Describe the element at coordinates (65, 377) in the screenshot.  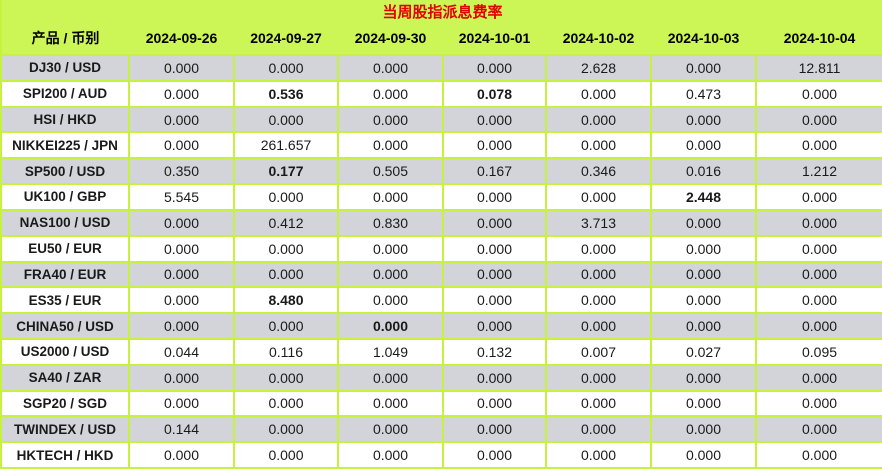
I see `product-cell: SA40 / ZAR` at that location.